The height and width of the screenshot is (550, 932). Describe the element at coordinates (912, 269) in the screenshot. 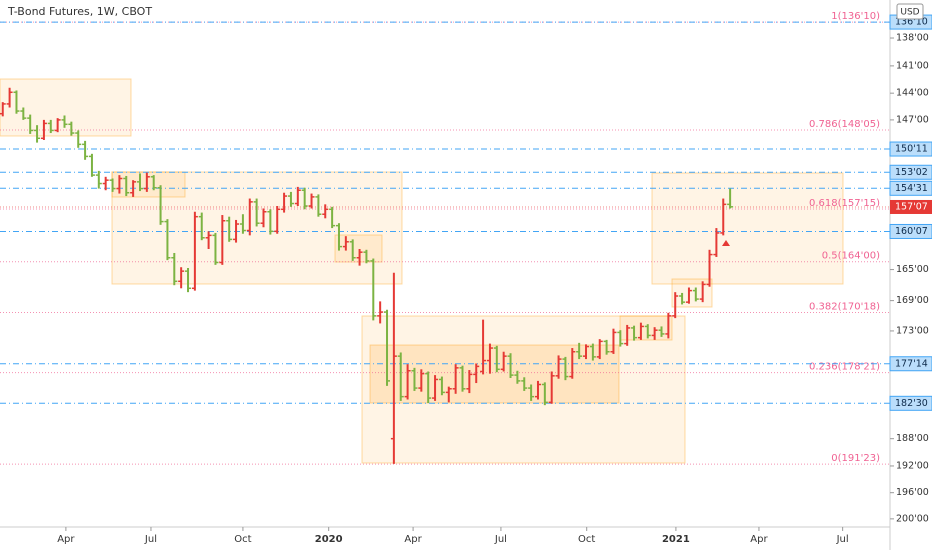

I see `y-tick-label: 165'00` at that location.